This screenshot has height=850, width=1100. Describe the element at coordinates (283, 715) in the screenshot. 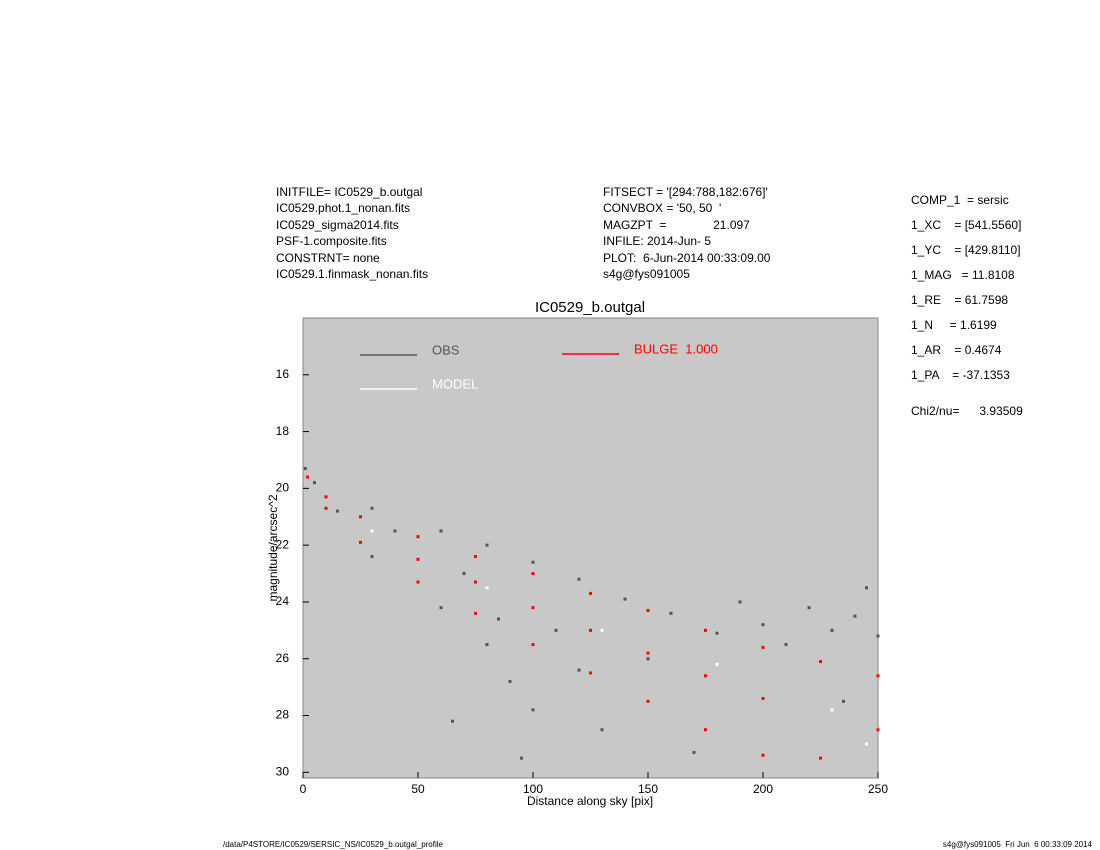

I see `y-tick-label: 28` at that location.